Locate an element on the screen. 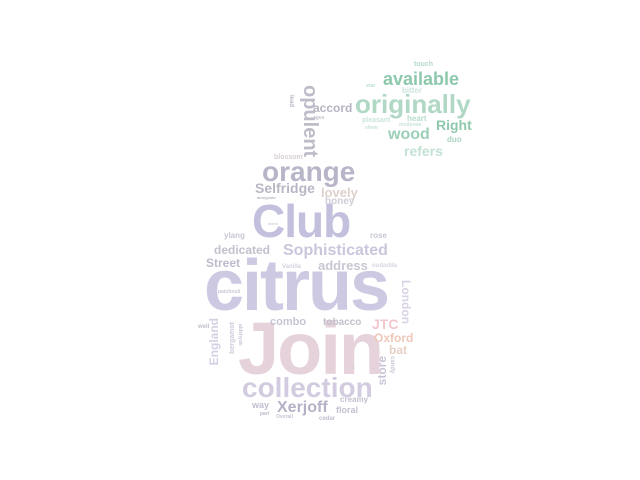 The width and height of the screenshot is (640, 480). word-originally: originally is located at coordinates (413, 104).